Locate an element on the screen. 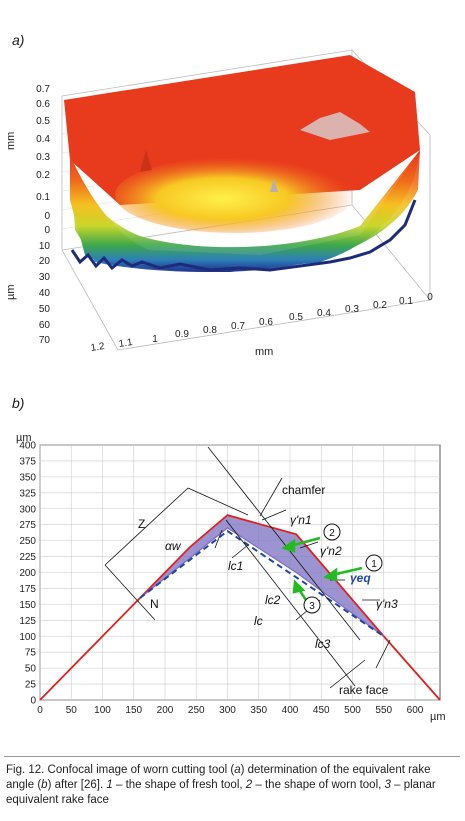  x-tick: 0.9 is located at coordinates (182, 334).